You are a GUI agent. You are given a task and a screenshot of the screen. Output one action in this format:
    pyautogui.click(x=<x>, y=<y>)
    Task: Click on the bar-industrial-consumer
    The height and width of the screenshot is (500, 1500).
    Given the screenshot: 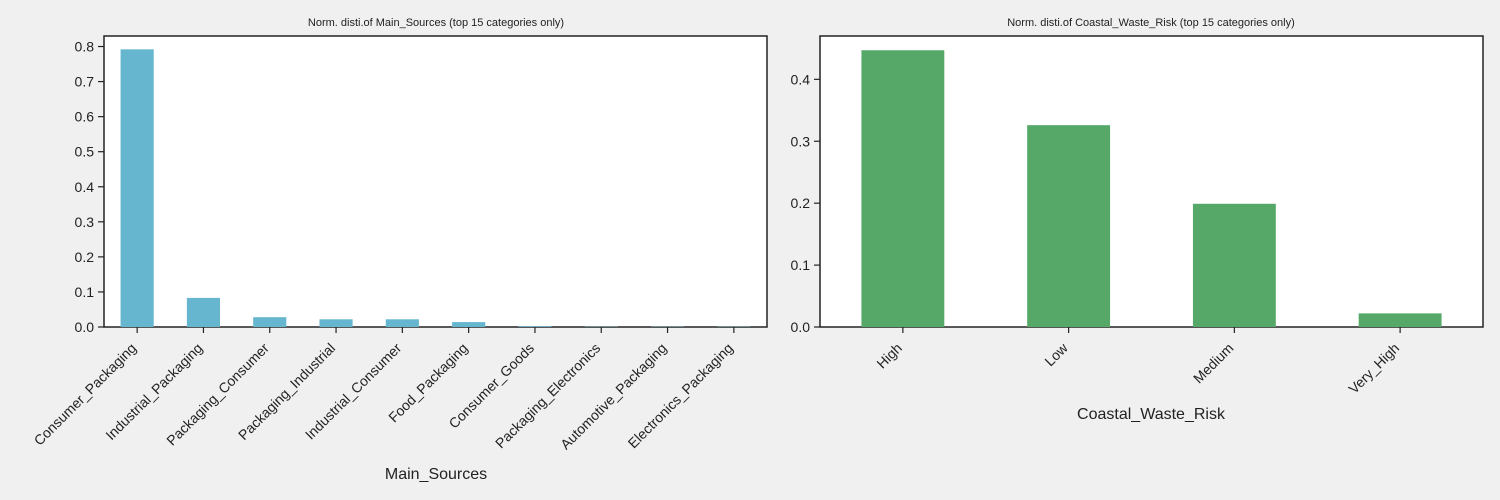 What is the action you would take?
    pyautogui.click(x=402, y=323)
    